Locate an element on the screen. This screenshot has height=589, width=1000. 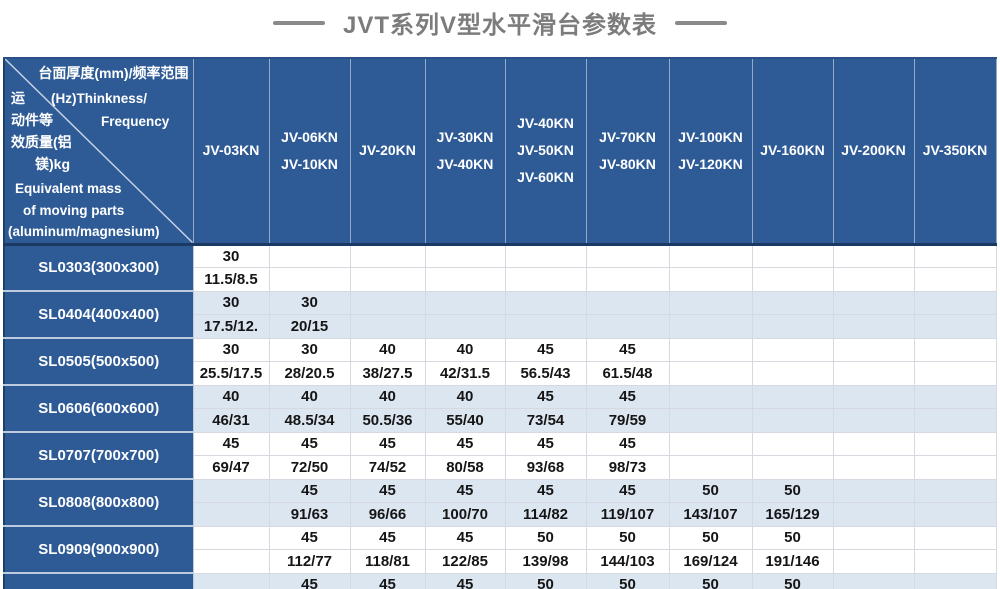
mass-cell: 56.5/43 is located at coordinates (545, 373).